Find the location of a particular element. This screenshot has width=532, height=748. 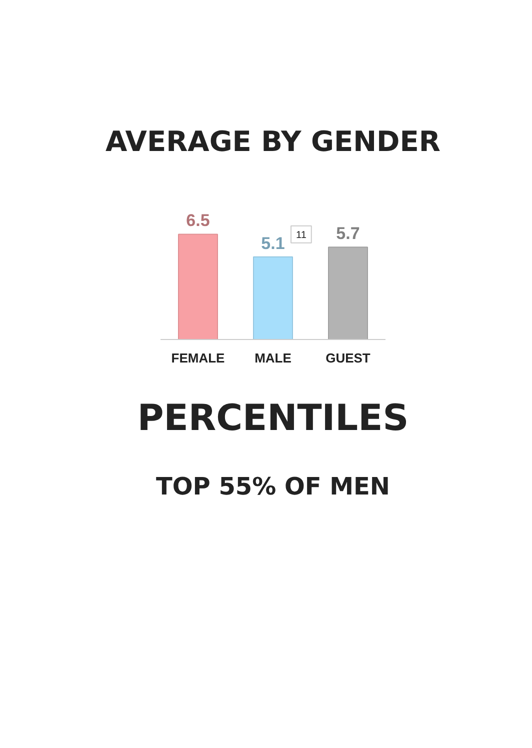

x-tick-label: MALE is located at coordinates (273, 358).